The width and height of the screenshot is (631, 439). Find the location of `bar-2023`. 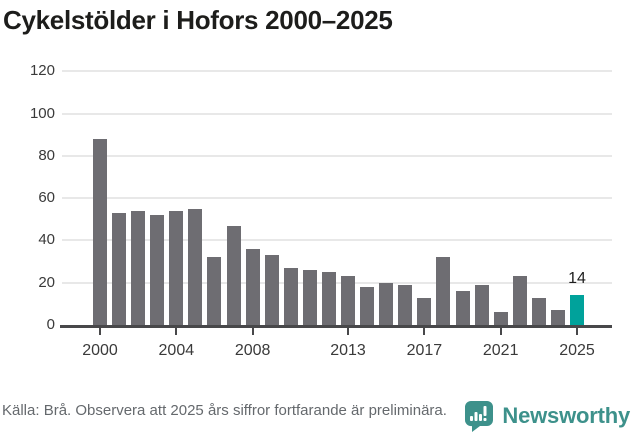

bar-2023 is located at coordinates (538, 311).